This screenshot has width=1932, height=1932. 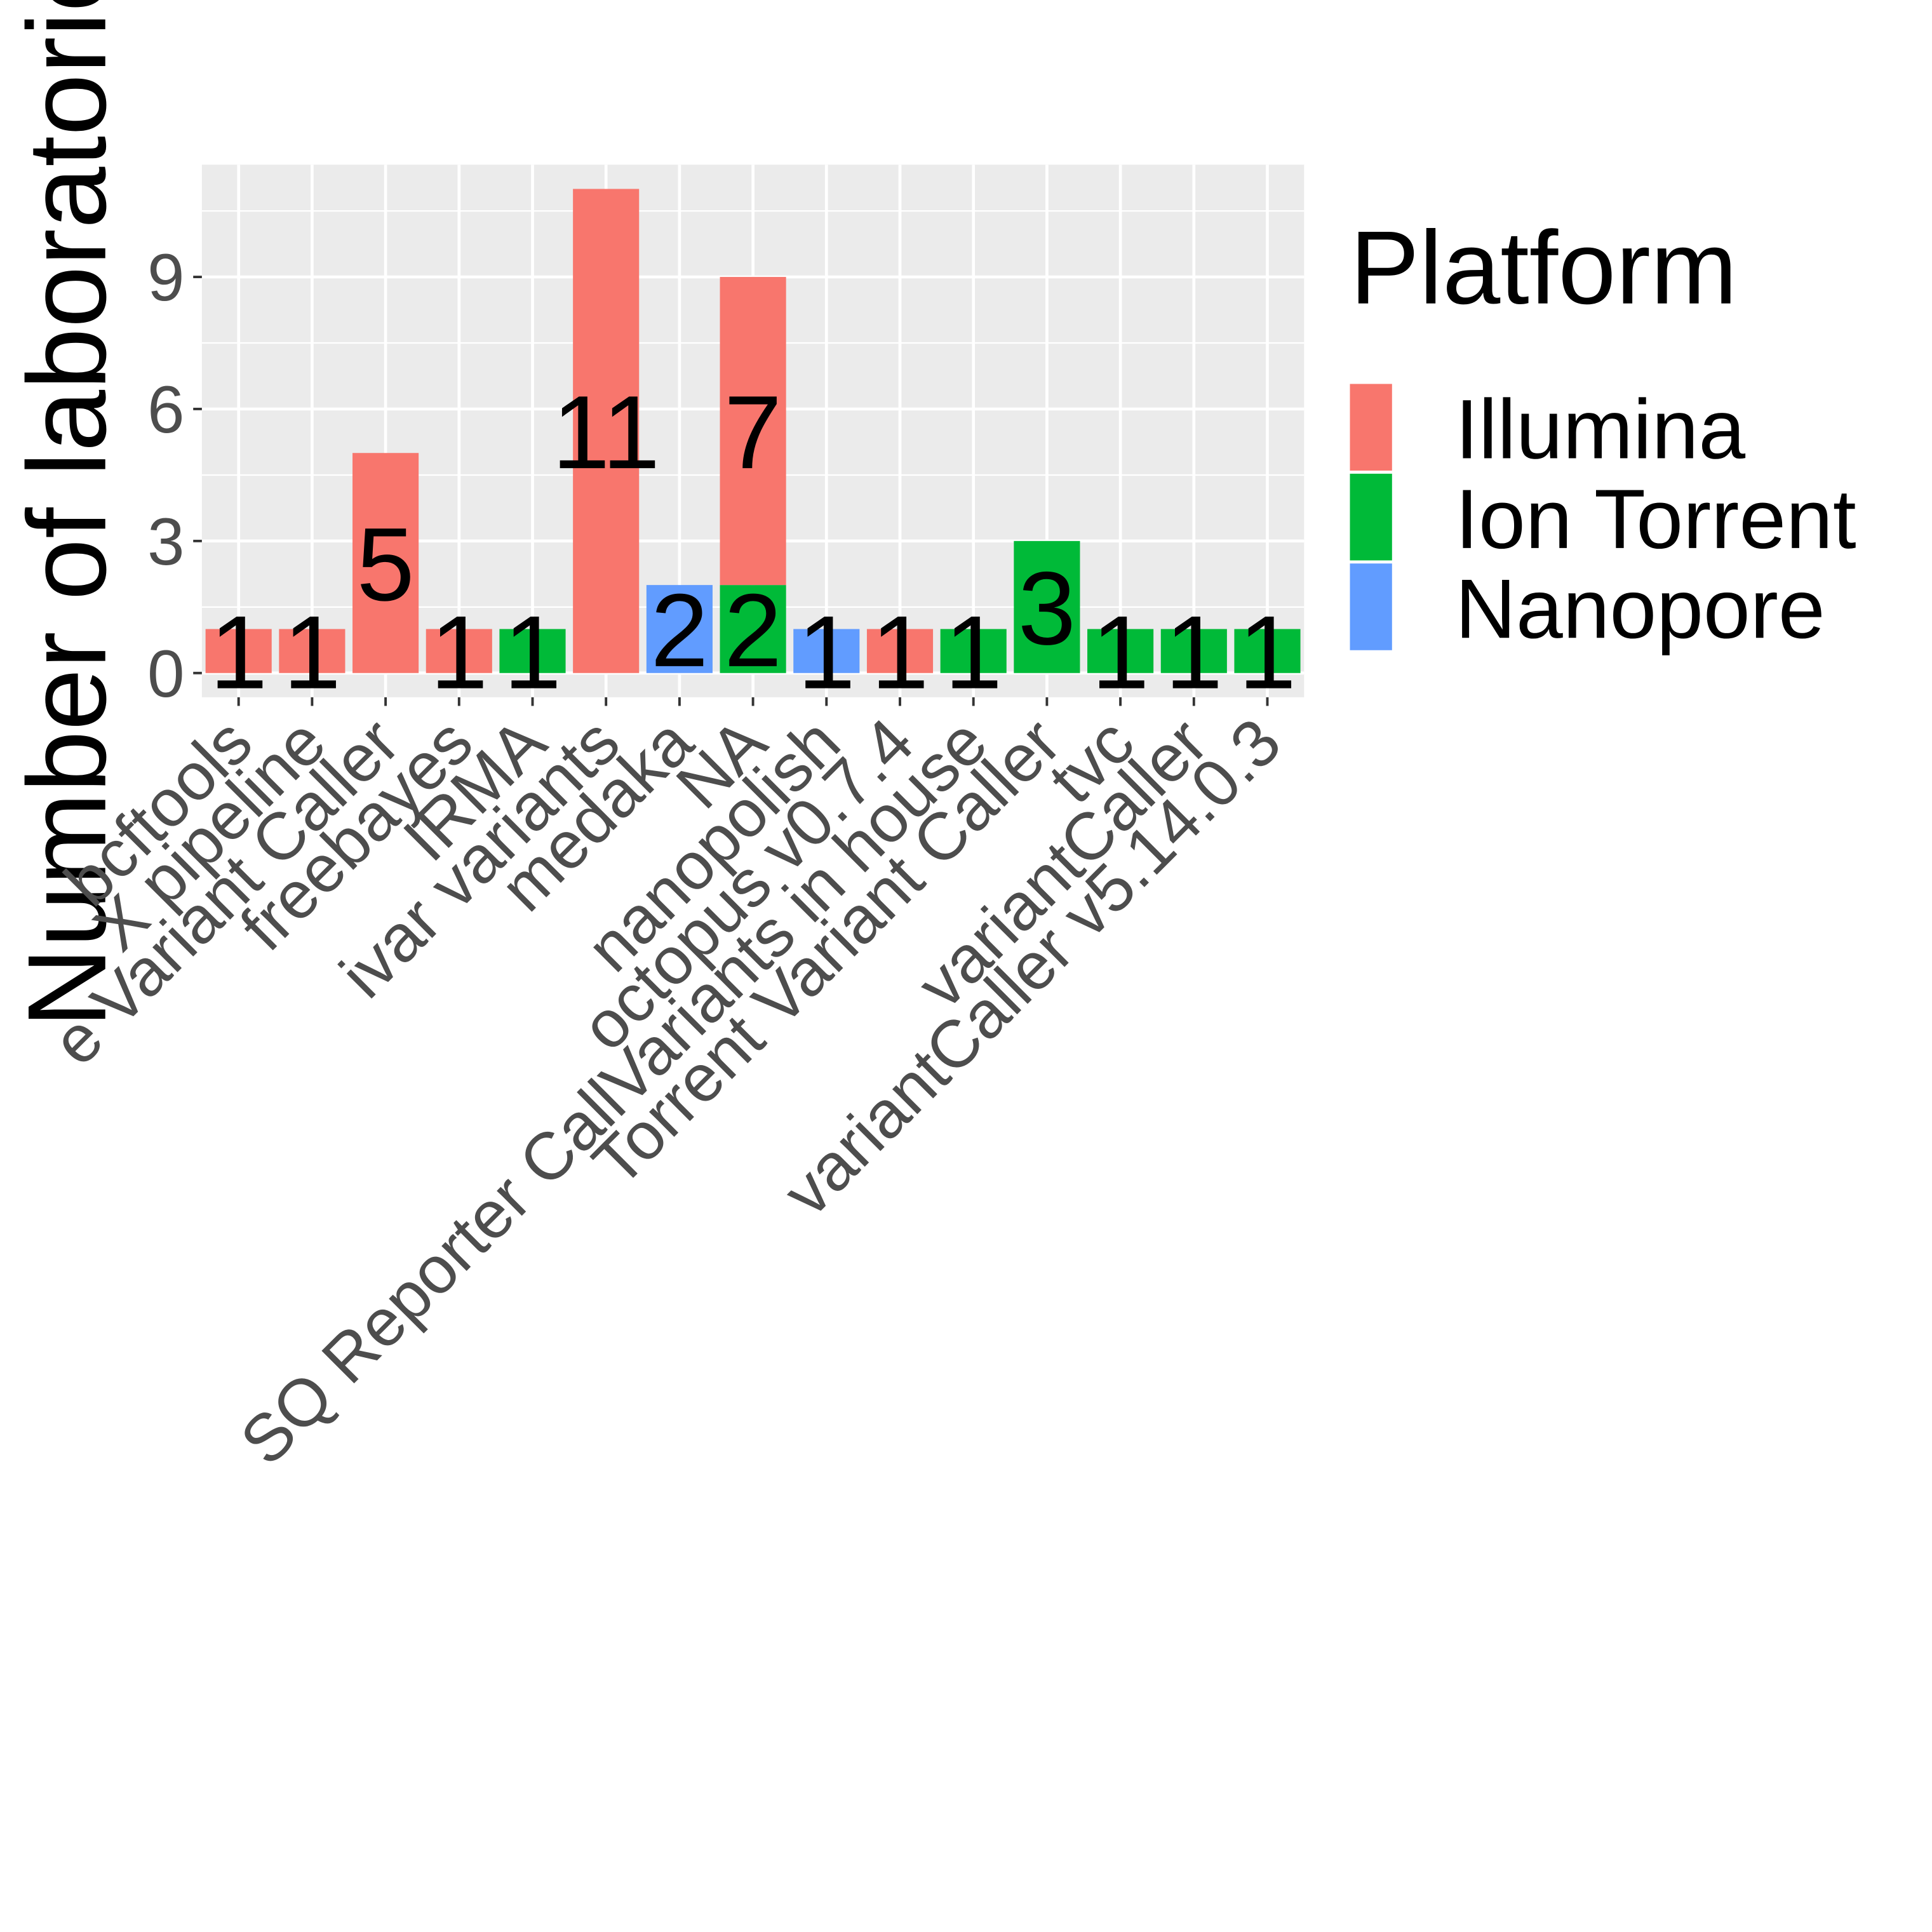 I want to click on y-tick-label: 6, so click(x=166, y=410).